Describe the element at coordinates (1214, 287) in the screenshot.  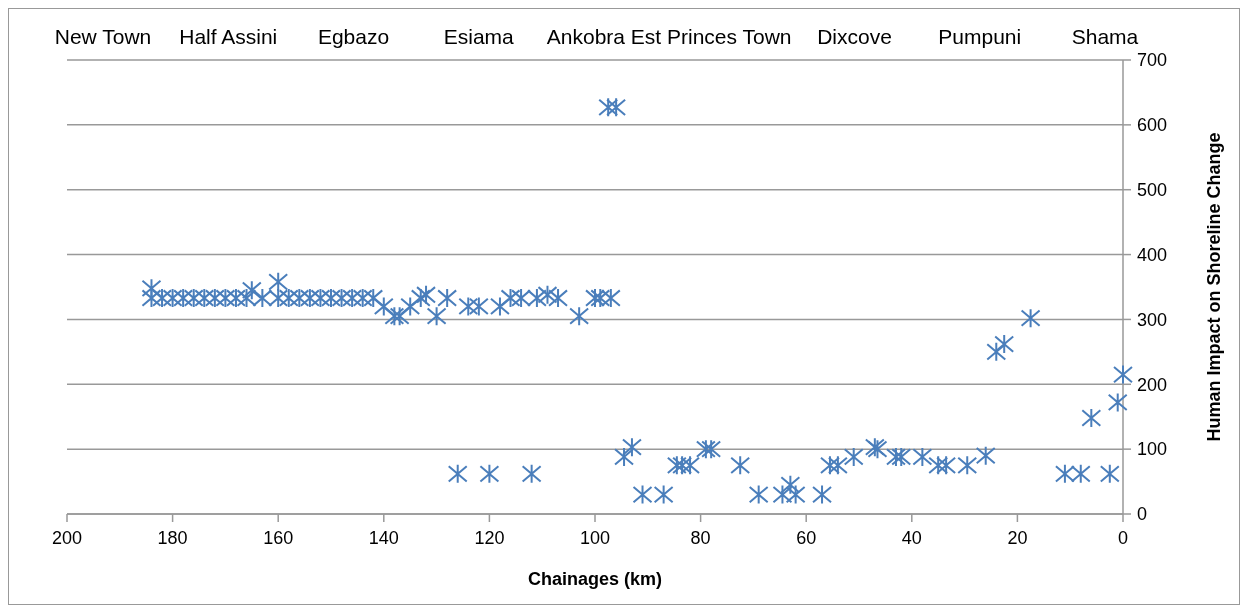
I see `y-axis-title: Human Impact on Shoreline Change` at that location.